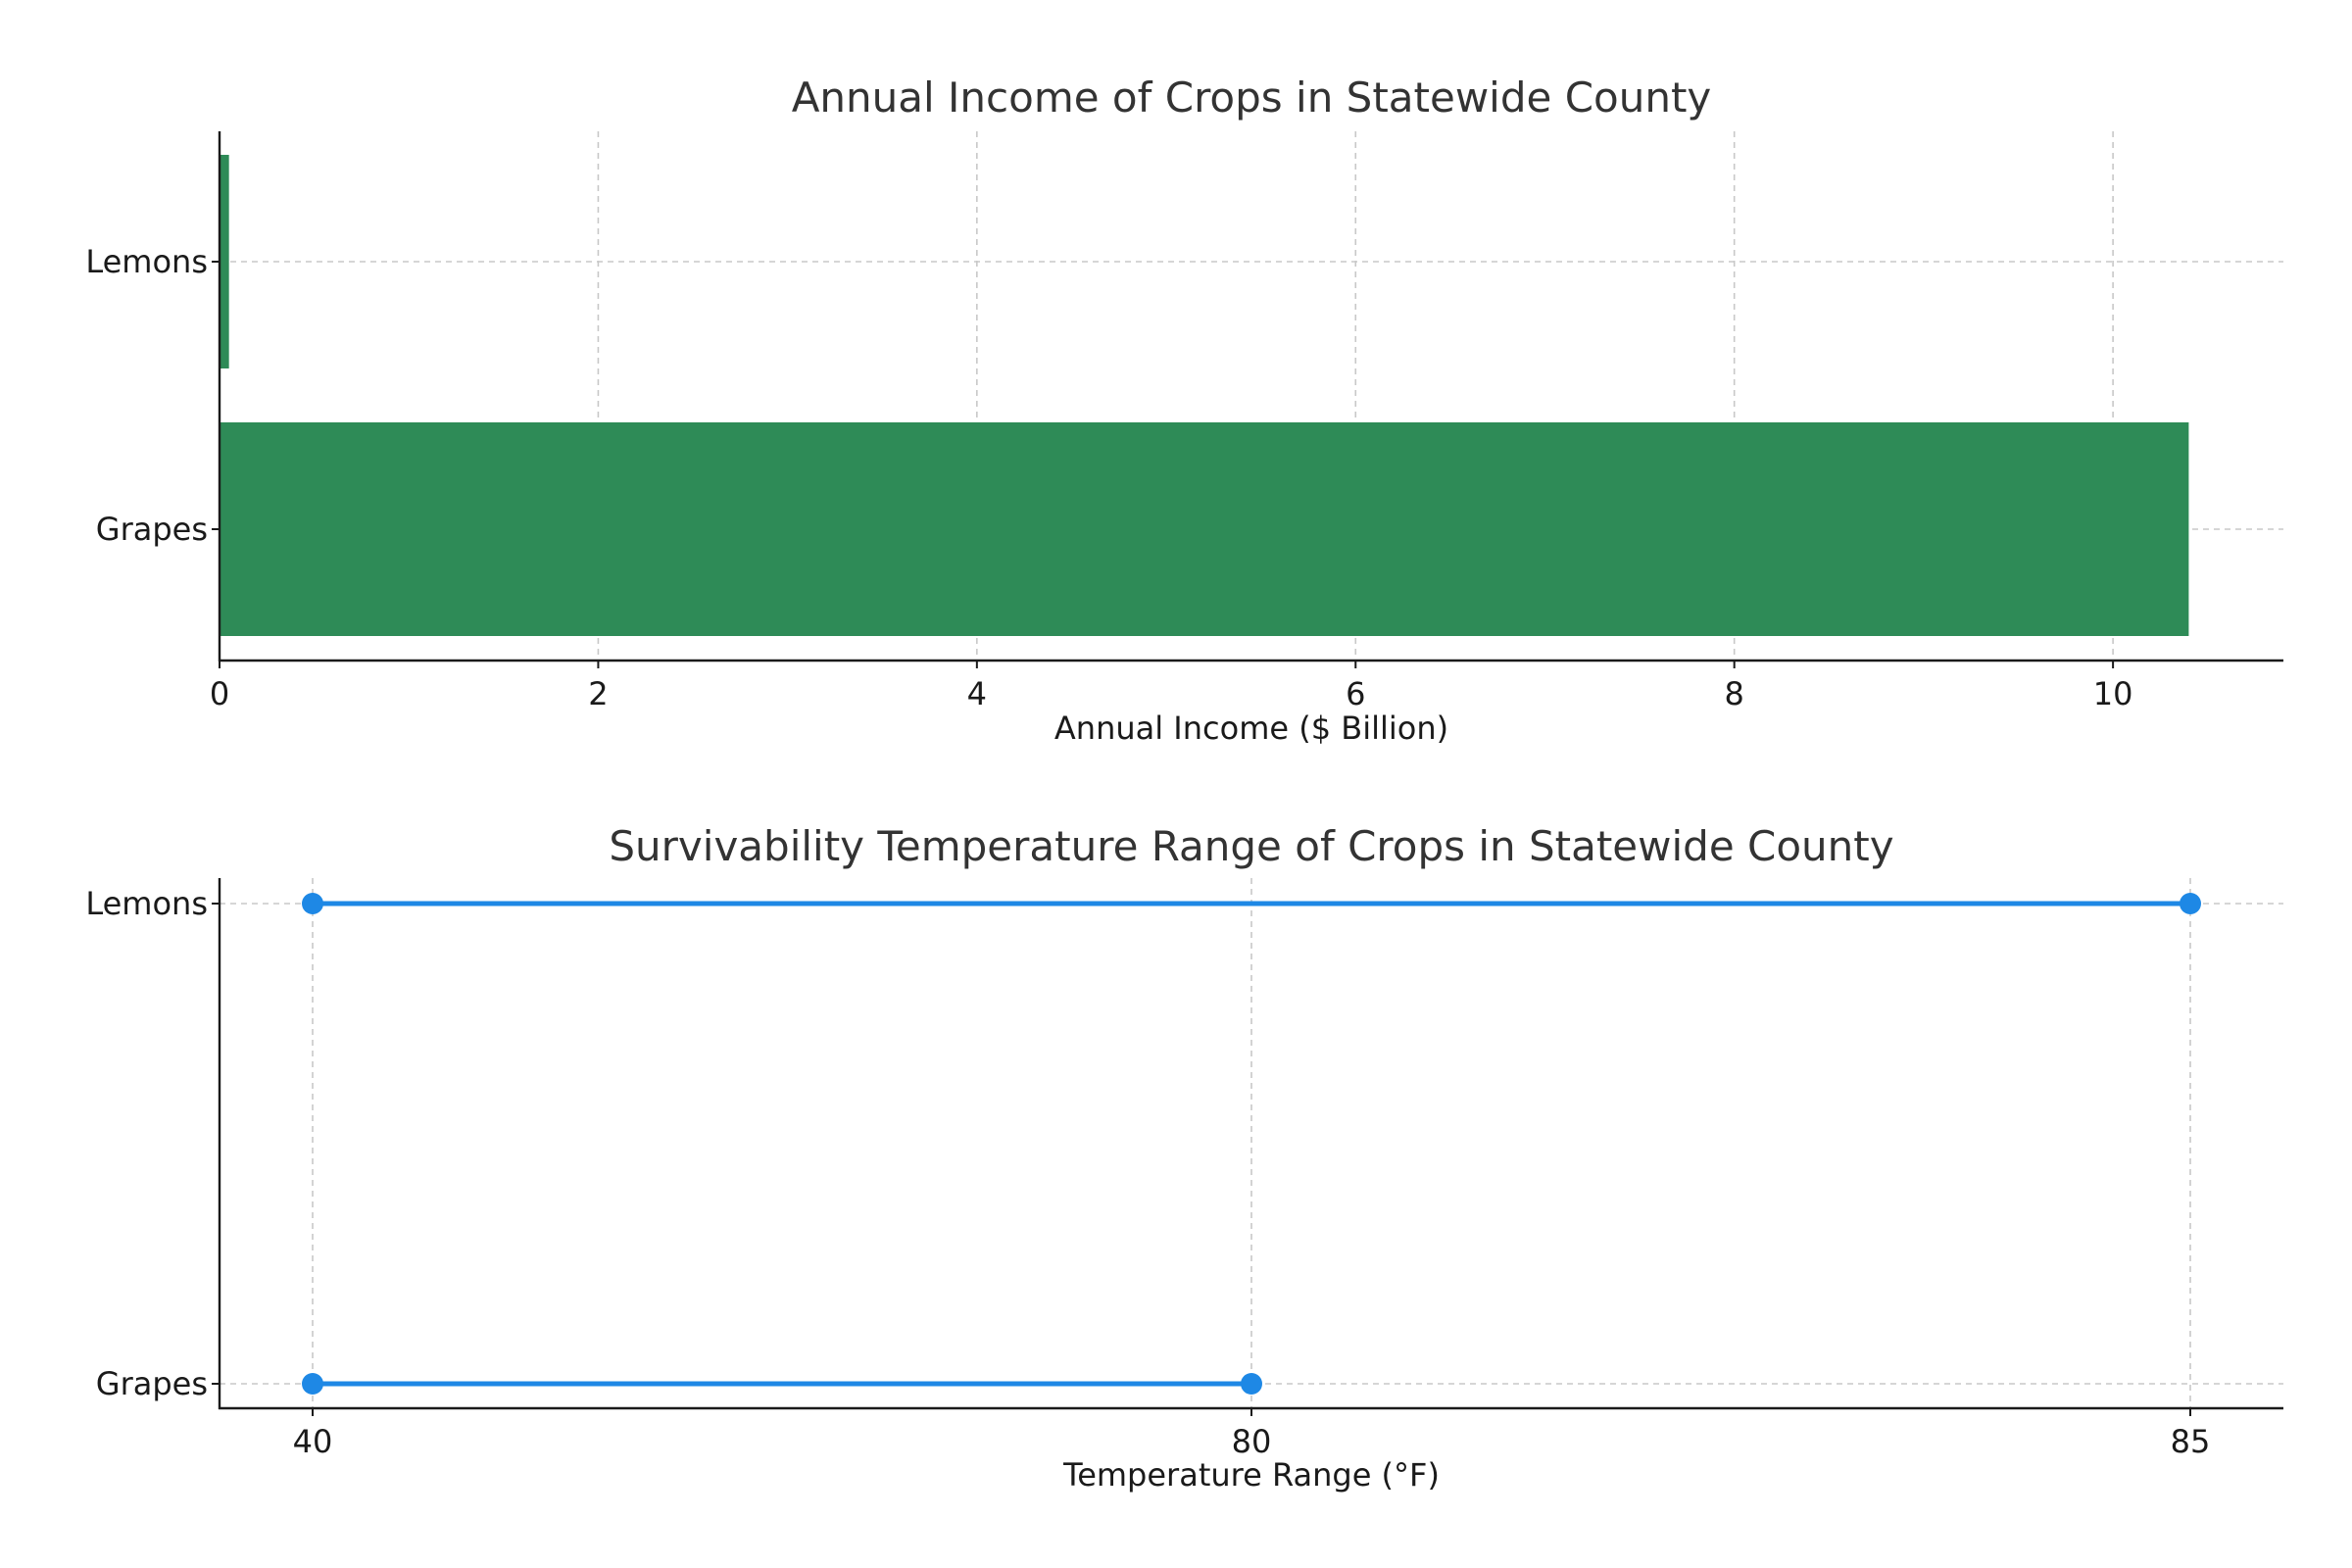 The image size is (2352, 1568). Describe the element at coordinates (1355, 693) in the screenshot. I see `income-x-tick-label-6: 6` at that location.